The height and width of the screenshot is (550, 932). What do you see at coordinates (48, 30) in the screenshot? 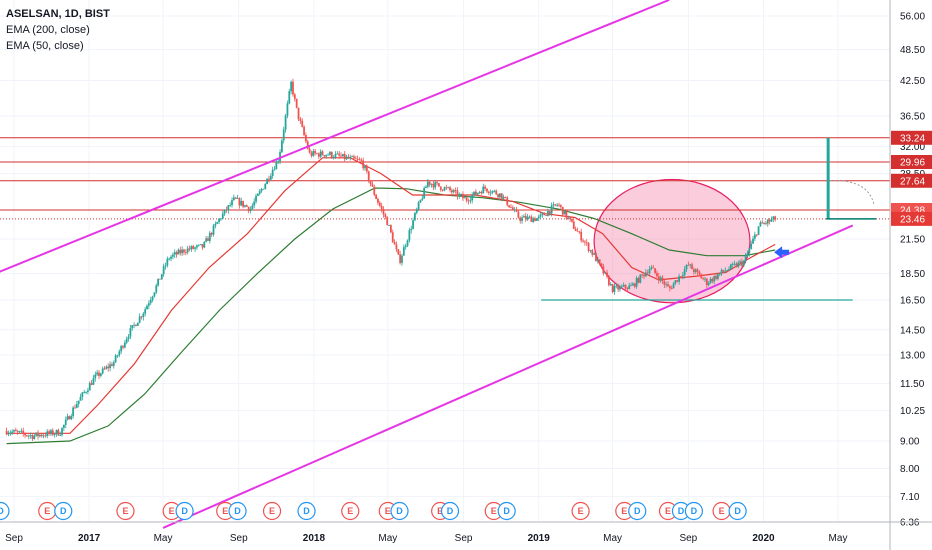
I see `indicator-ema200-label: EMA (200, close)` at bounding box center [48, 30].